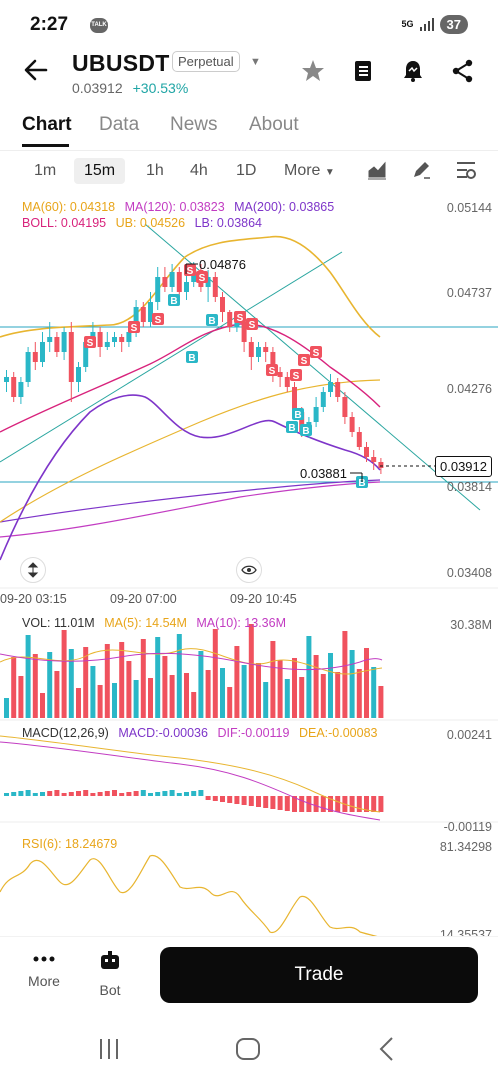 This screenshot has height=1080, width=498. What do you see at coordinates (36, 70) in the screenshot?
I see `back-arrow-icon` at bounding box center [36, 70].